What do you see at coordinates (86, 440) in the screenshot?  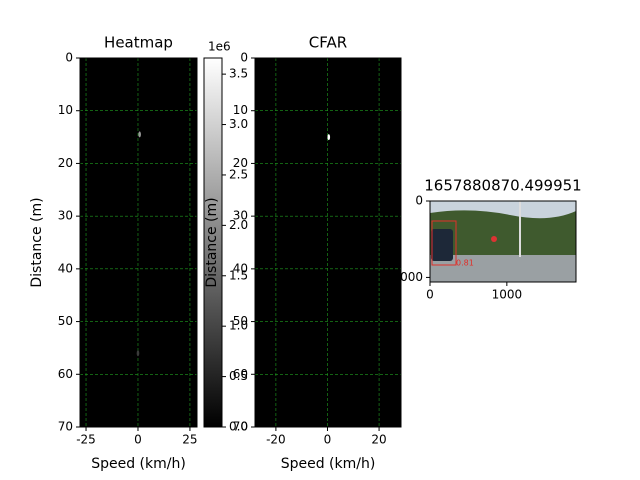 I see `x-tick-label: -25` at bounding box center [86, 440].